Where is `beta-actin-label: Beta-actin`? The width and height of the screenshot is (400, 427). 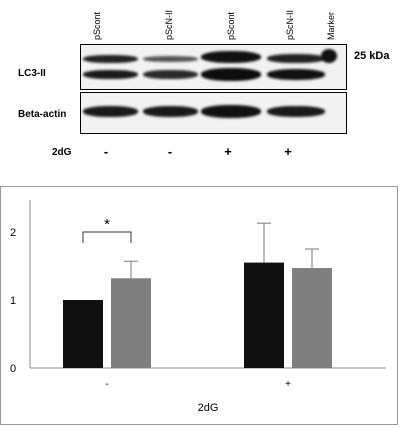 beta-actin-label: Beta-actin is located at coordinates (42, 114).